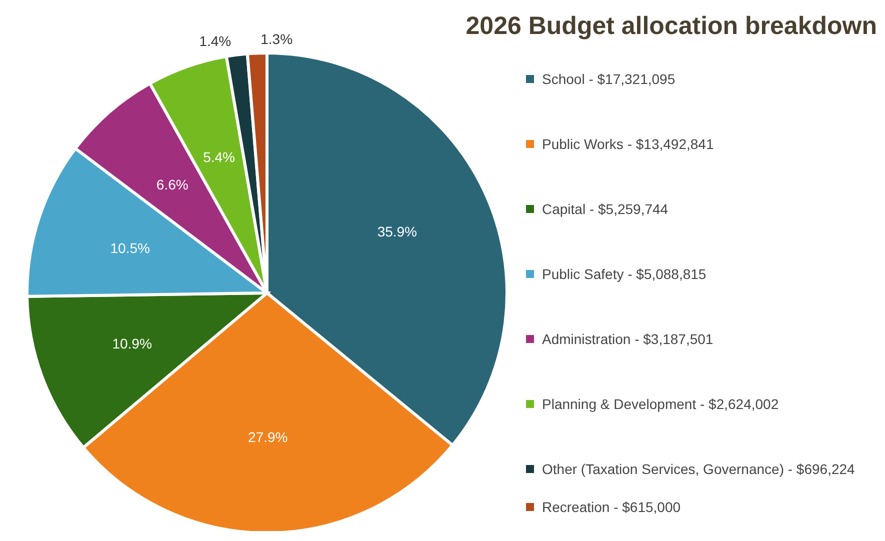 This screenshot has width=885, height=541. Describe the element at coordinates (130, 248) in the screenshot. I see `data-label: 10.5%` at that location.